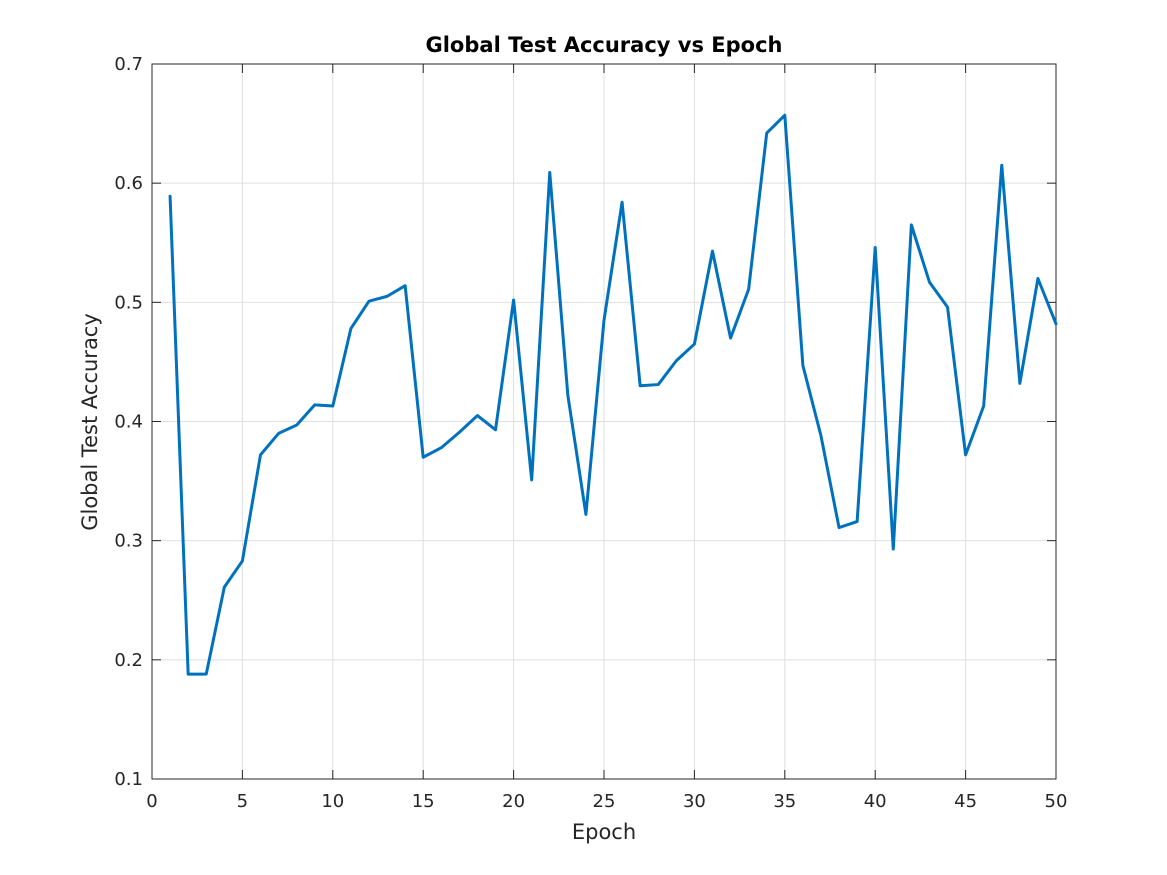 Image resolution: width=1167 pixels, height=875 pixels. What do you see at coordinates (694, 801) in the screenshot?
I see `x-tick-label: 30` at bounding box center [694, 801].